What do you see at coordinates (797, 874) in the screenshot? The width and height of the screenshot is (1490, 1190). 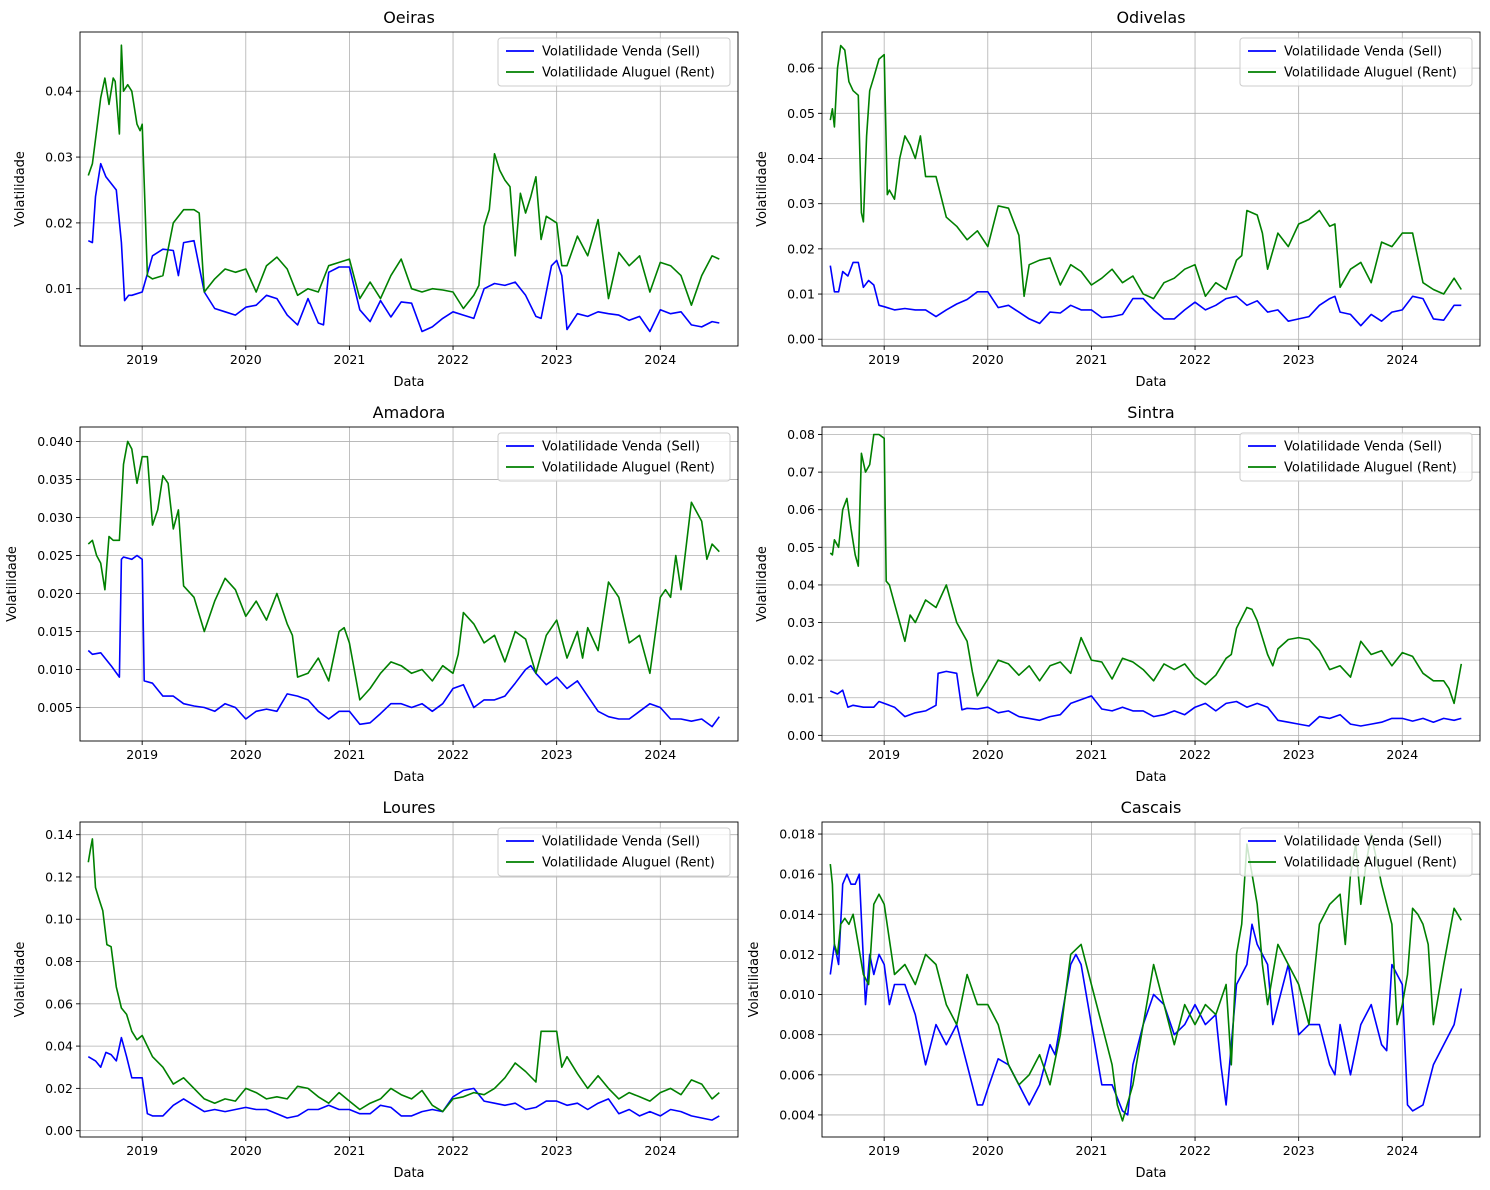 I see `y-tick-label: 0.016` at bounding box center [797, 874].